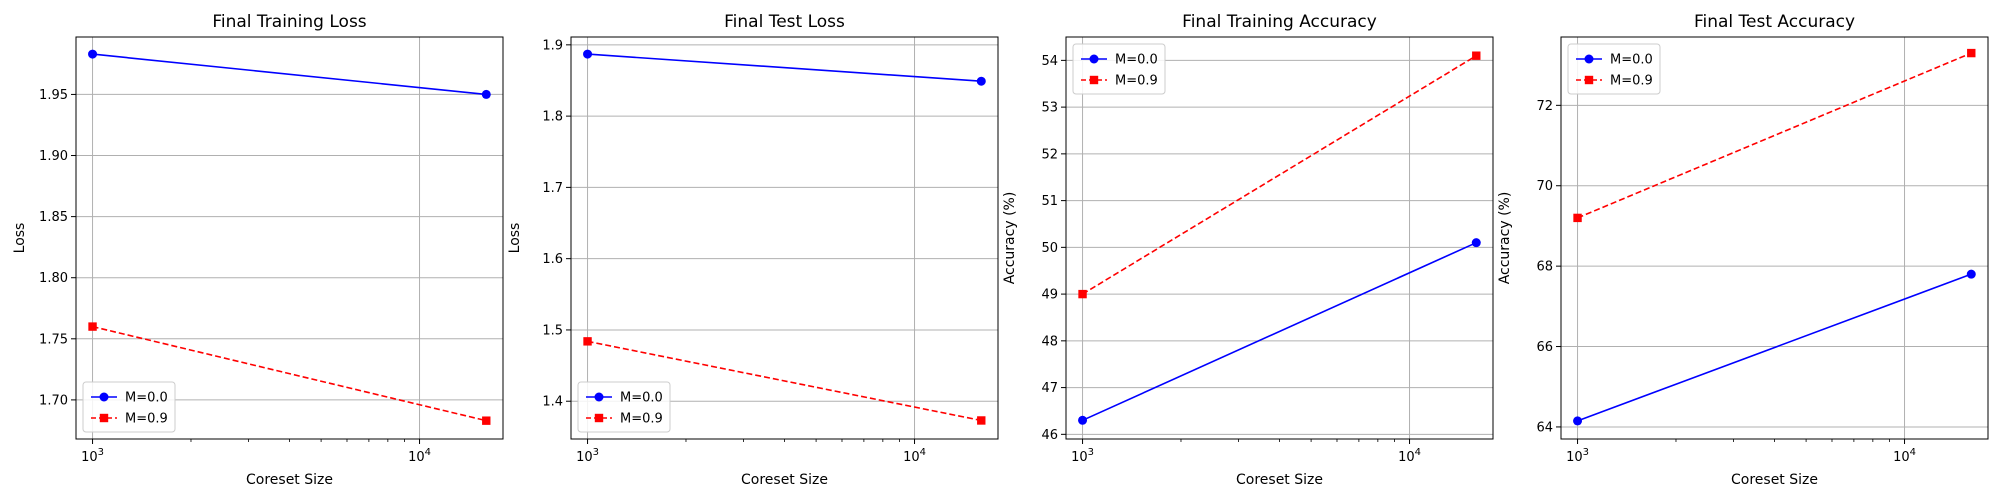 The image size is (2000, 500). I want to click on y-tick-label: 1.90, so click(53, 156).